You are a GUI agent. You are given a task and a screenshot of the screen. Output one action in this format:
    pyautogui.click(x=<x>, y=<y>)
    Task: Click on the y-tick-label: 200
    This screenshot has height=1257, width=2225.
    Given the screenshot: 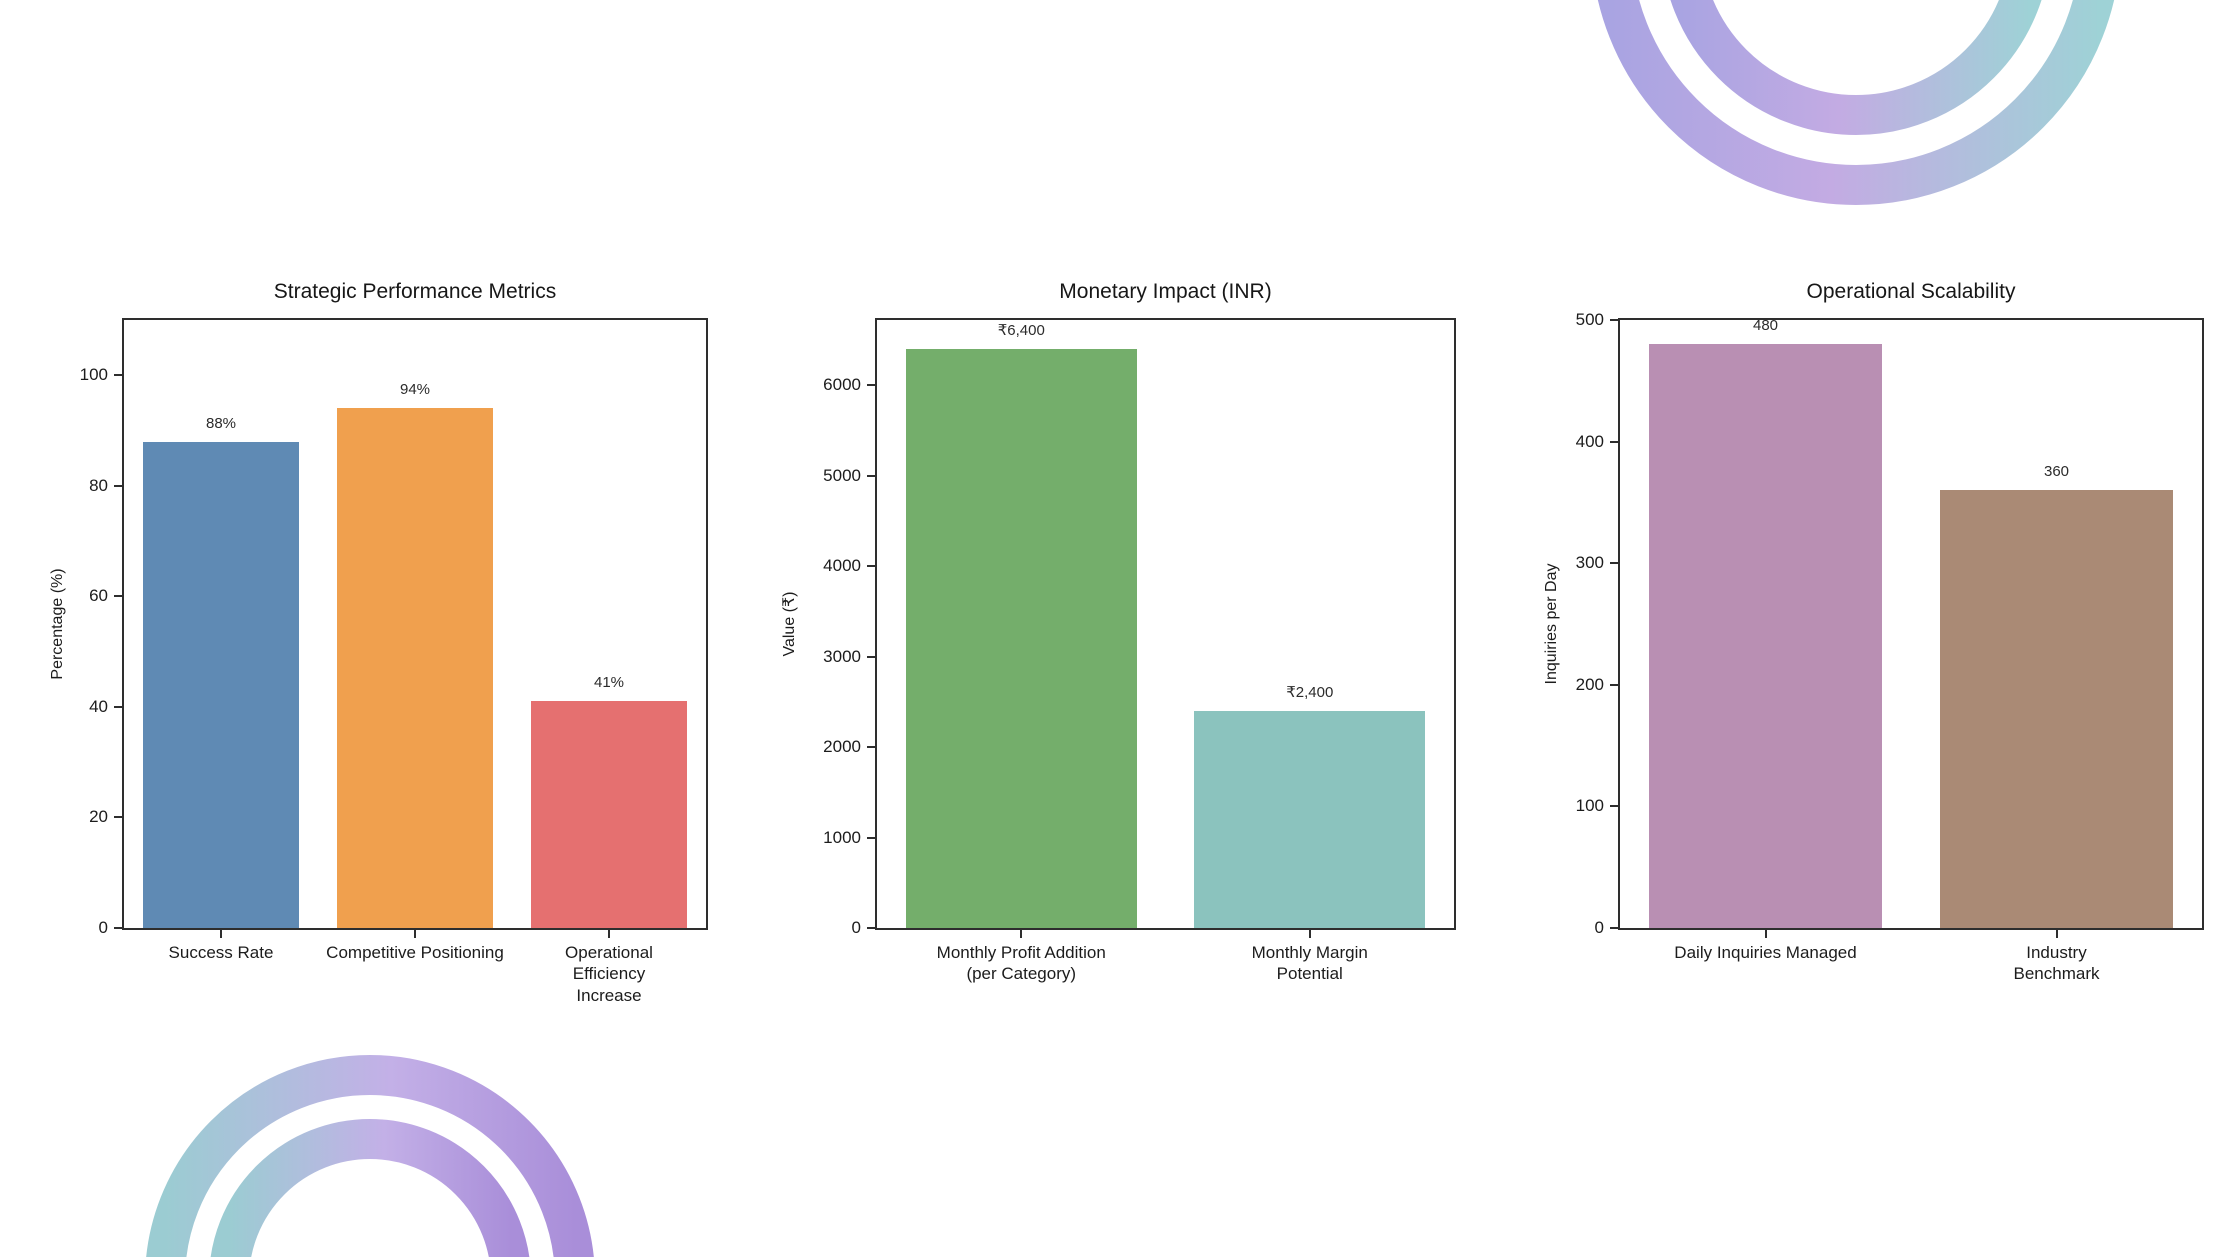 What is the action you would take?
    pyautogui.click(x=1589, y=684)
    